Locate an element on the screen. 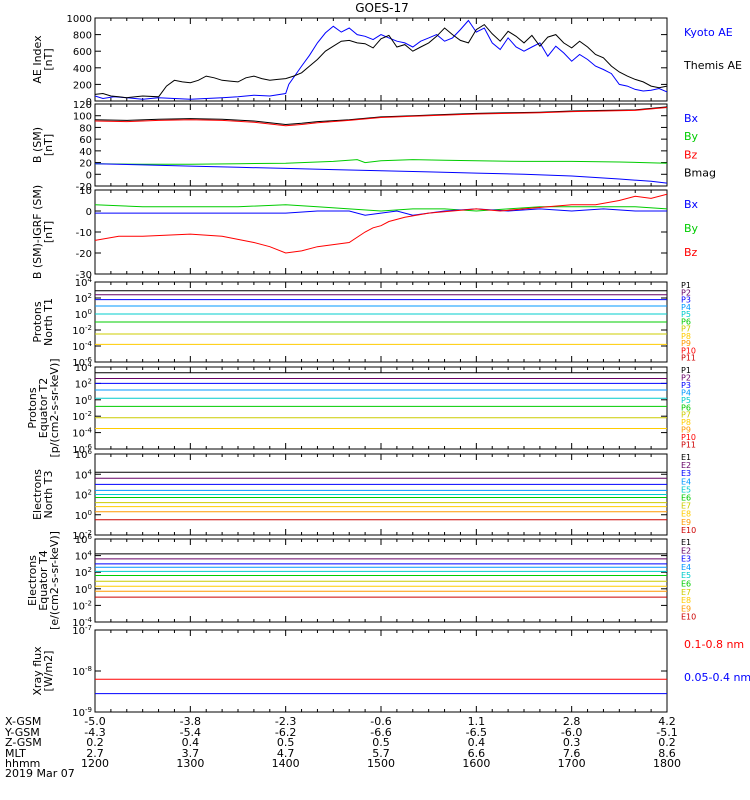 The image size is (750, 800). x-tick-label: 1300 is located at coordinates (190, 763).